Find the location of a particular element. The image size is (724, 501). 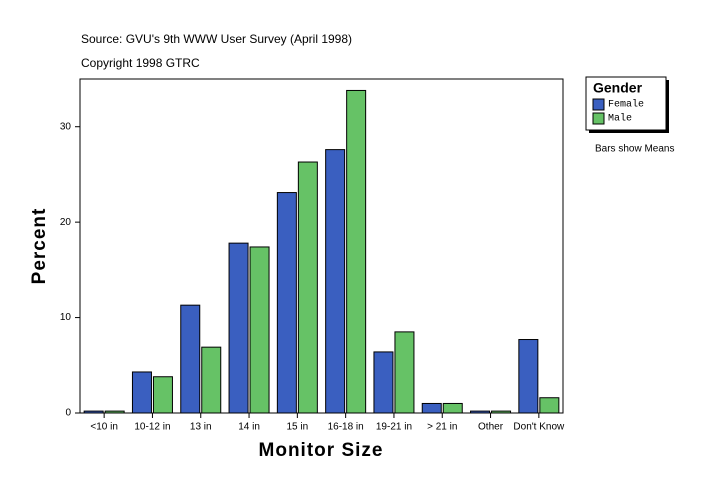

x-tick-label: > 21 in is located at coordinates (442, 427).